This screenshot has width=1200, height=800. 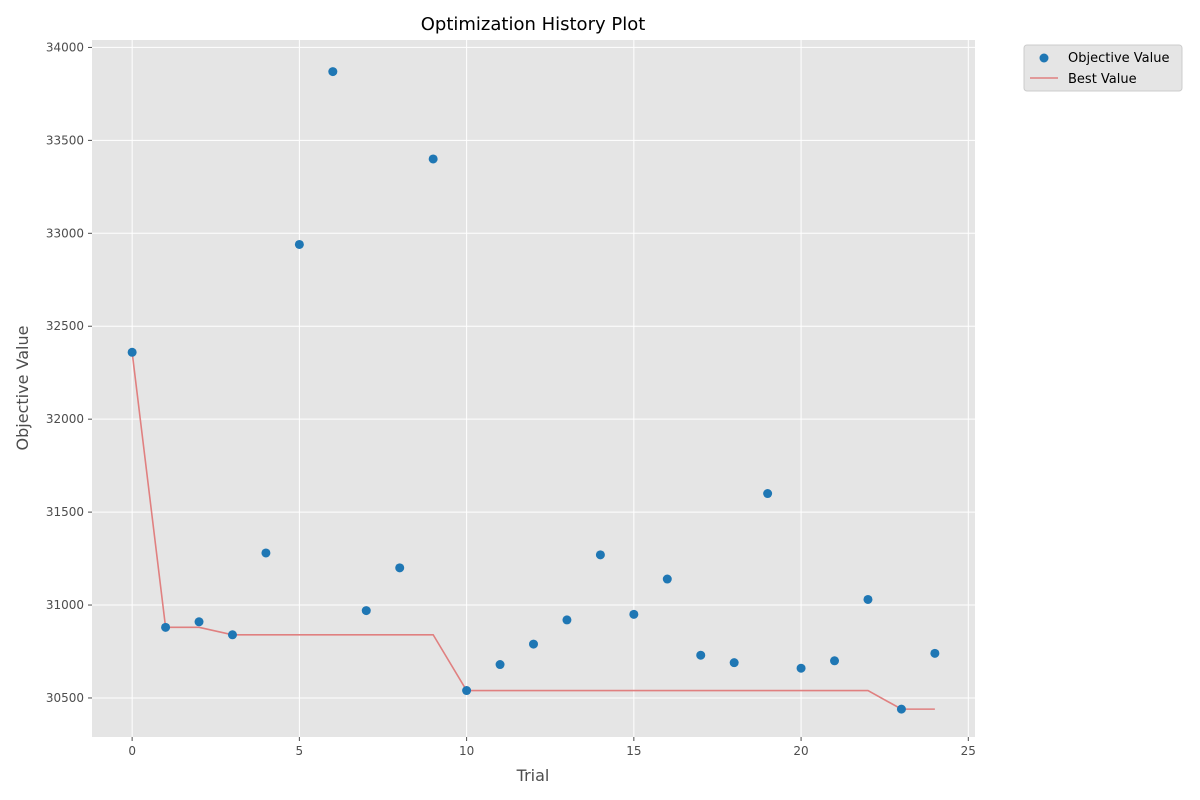 What do you see at coordinates (132, 751) in the screenshot?
I see `x-tick-label: 0` at bounding box center [132, 751].